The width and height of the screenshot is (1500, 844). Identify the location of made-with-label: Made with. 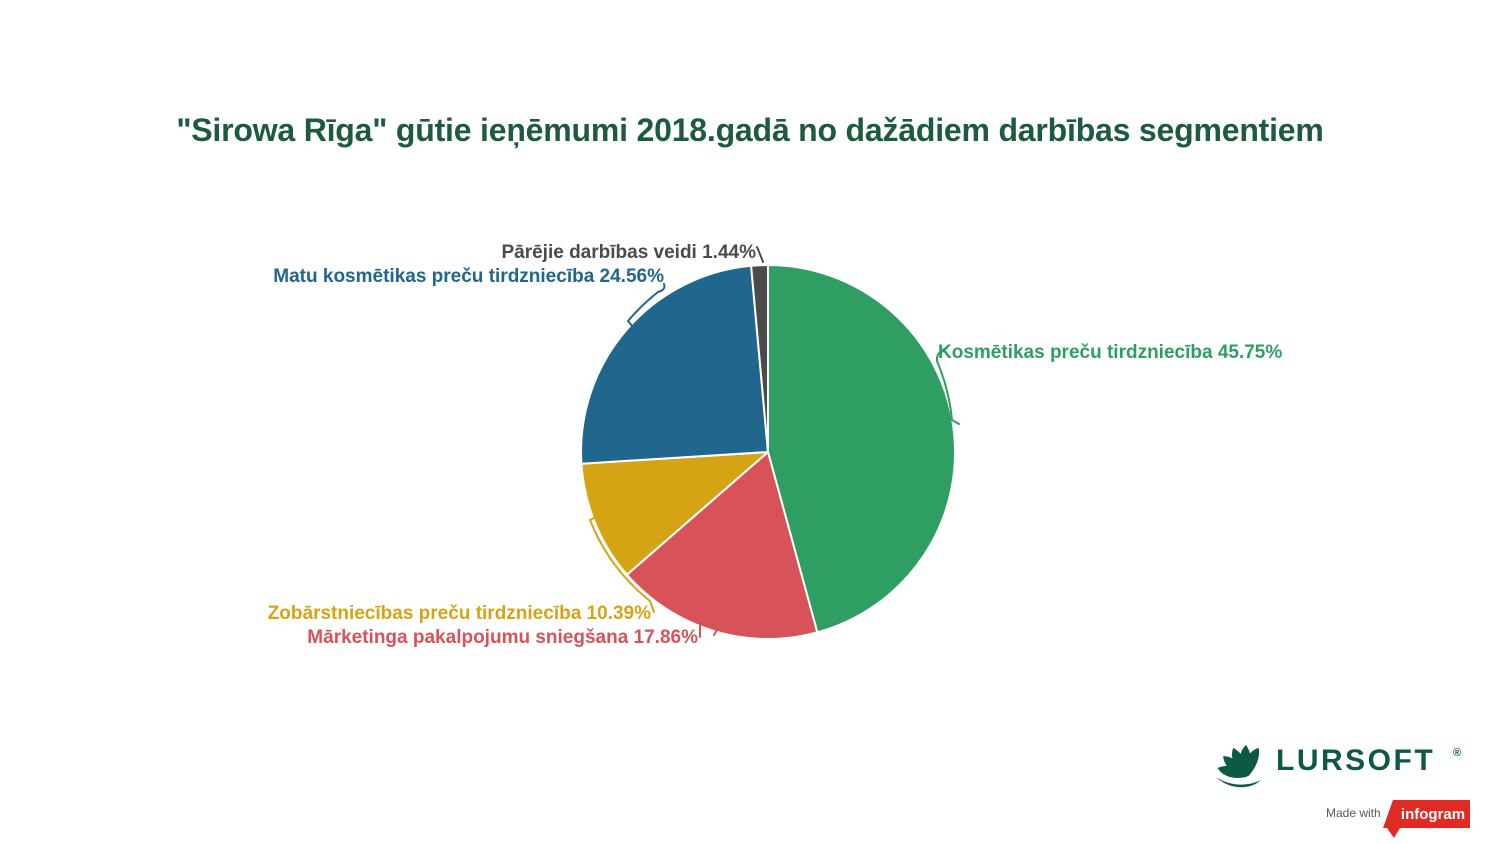
(1353, 813).